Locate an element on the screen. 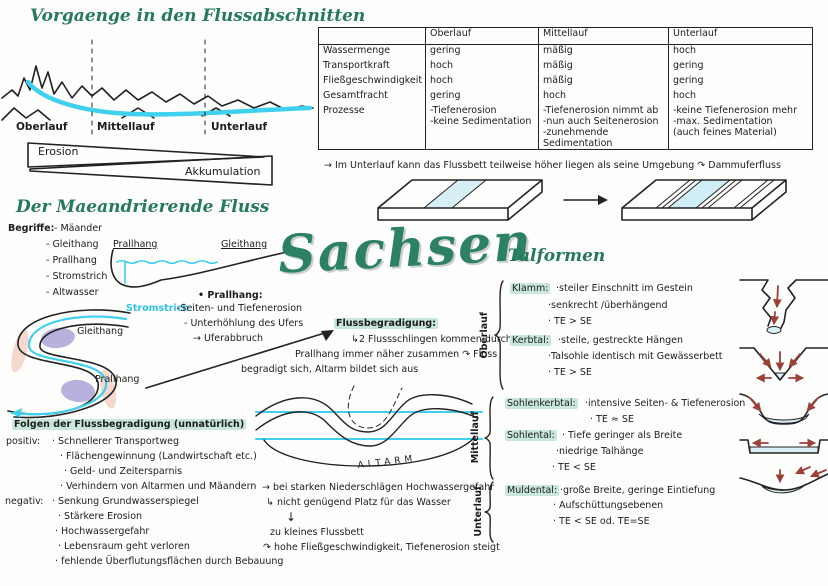 The height and width of the screenshot is (586, 828). stromstrich-flow-line is located at coordinates (69, 365).